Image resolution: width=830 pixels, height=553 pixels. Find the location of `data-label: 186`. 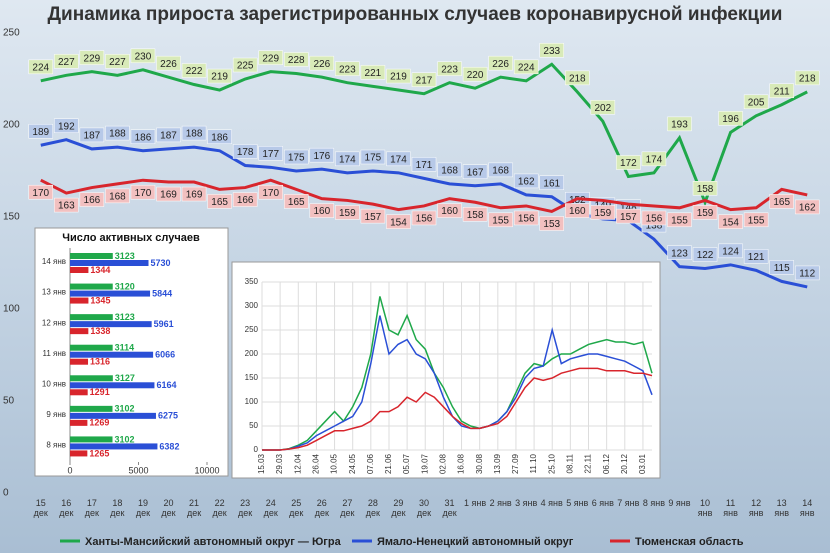

data-label: 186 is located at coordinates (143, 137).